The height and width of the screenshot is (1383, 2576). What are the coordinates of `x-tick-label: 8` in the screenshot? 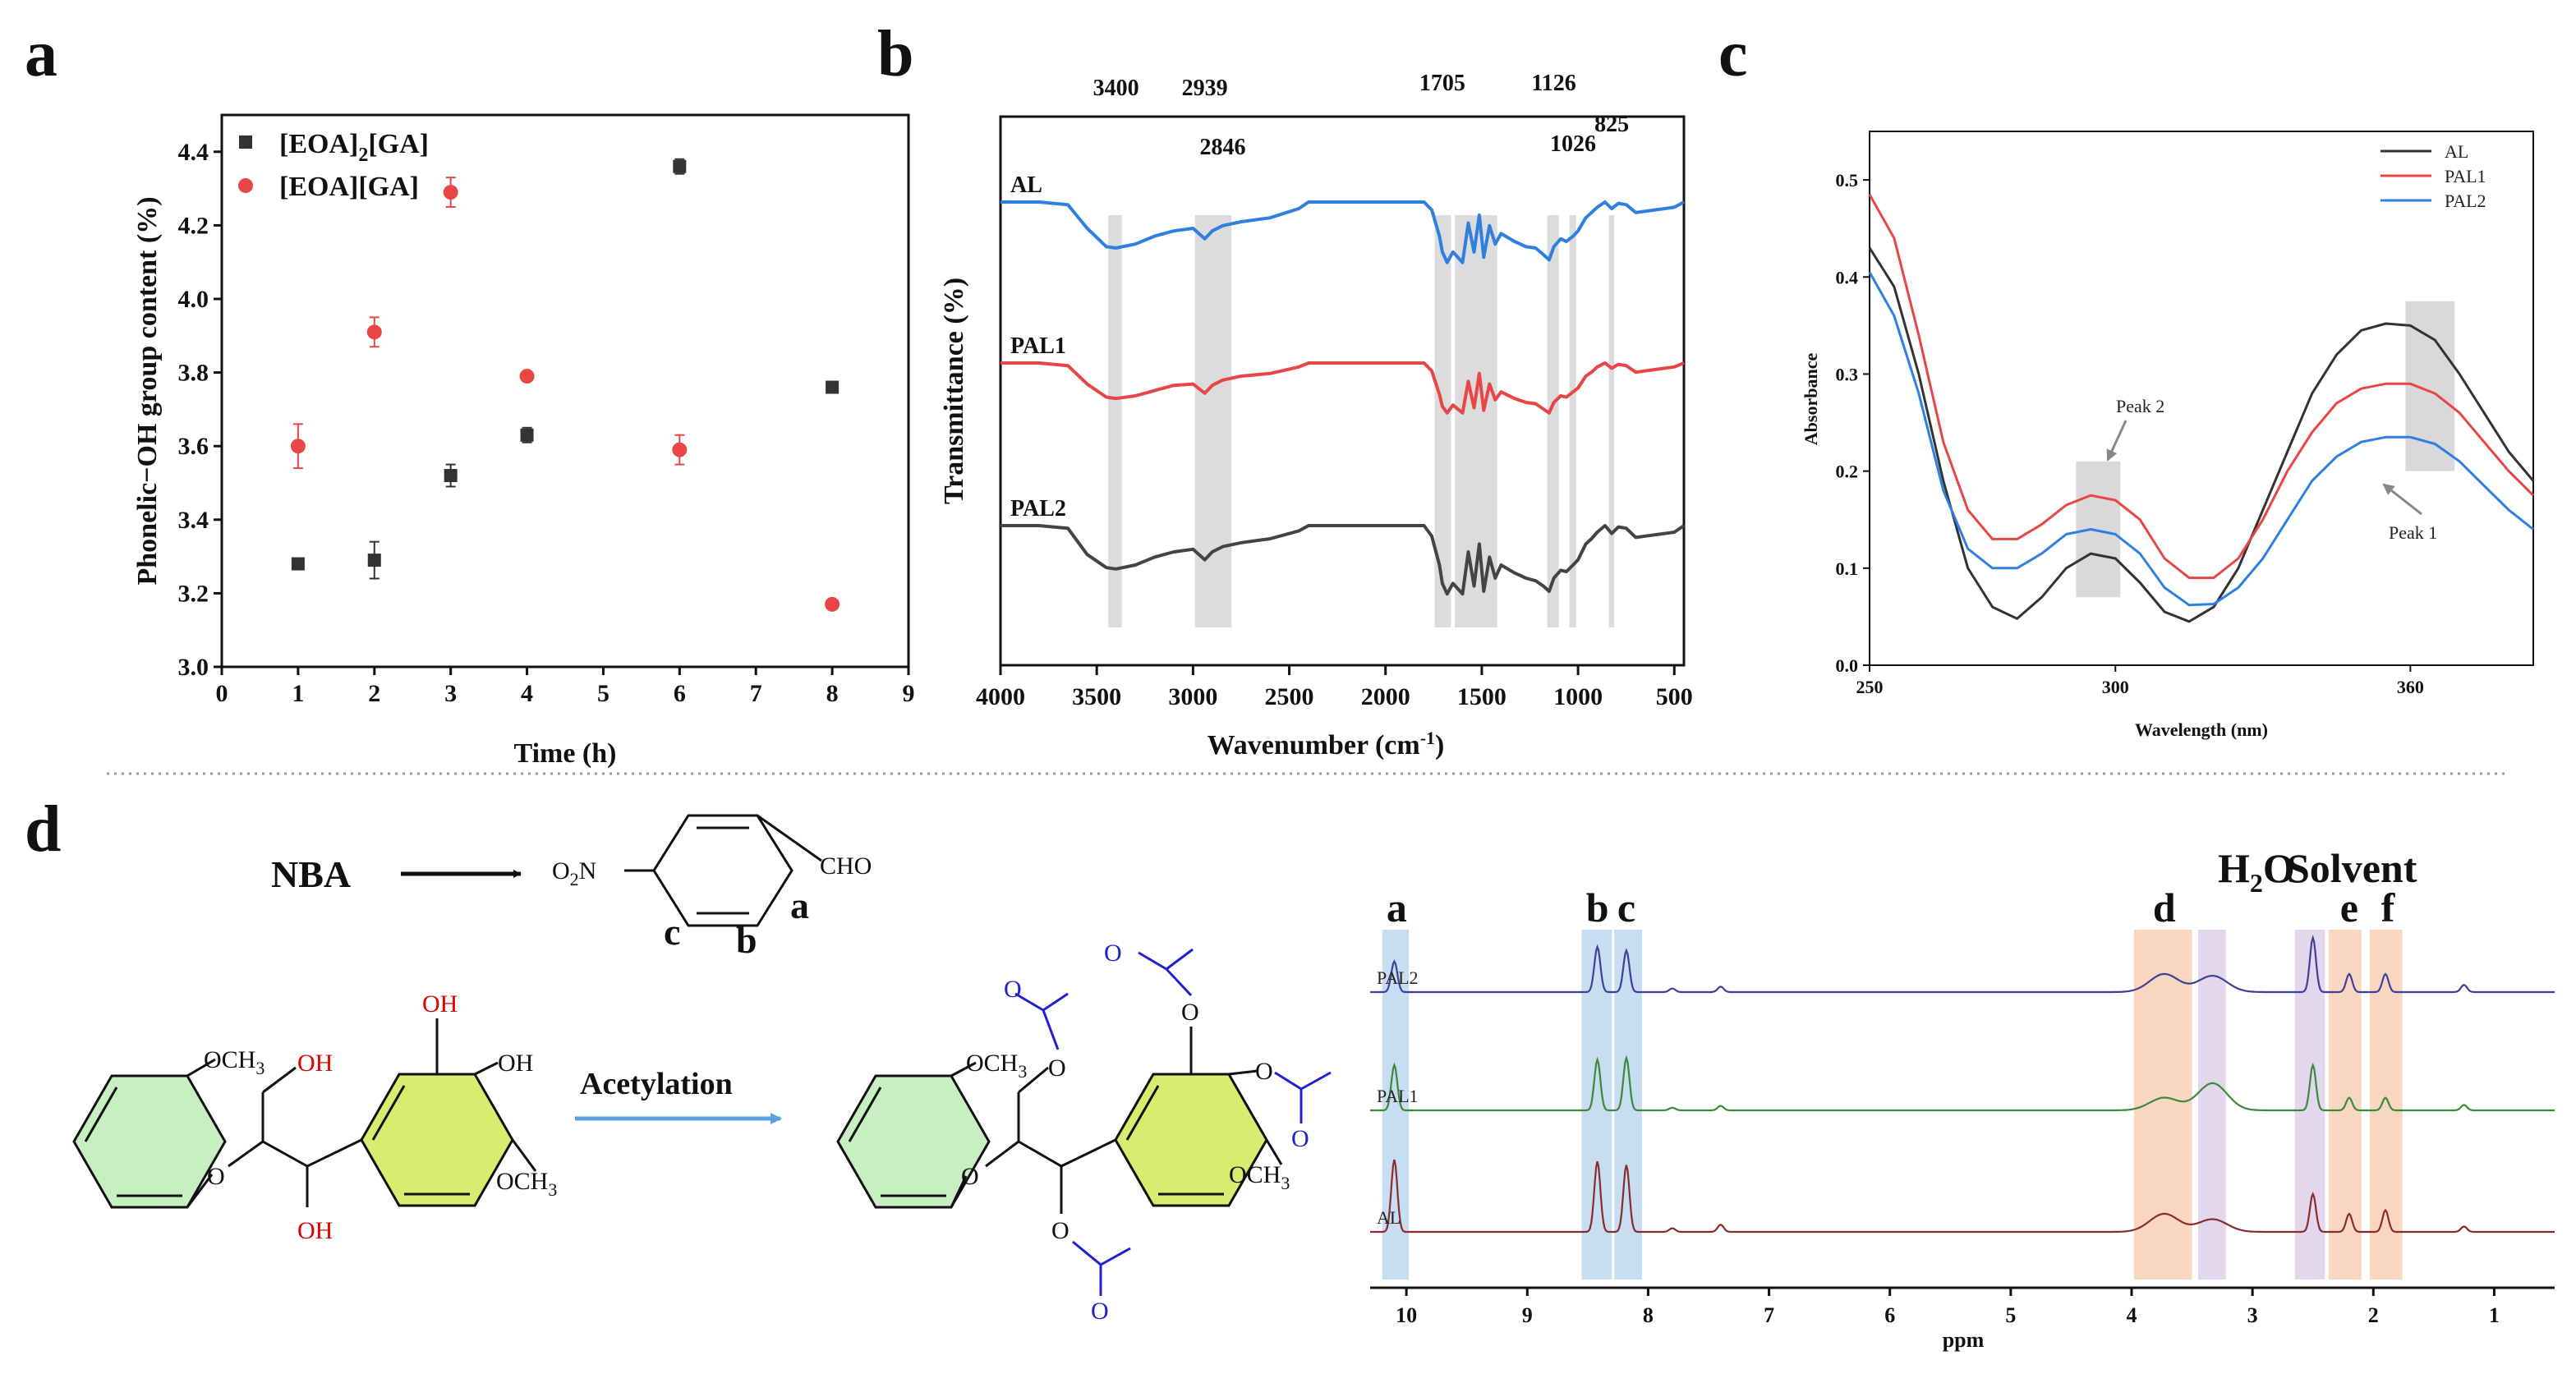 It's located at (832, 693).